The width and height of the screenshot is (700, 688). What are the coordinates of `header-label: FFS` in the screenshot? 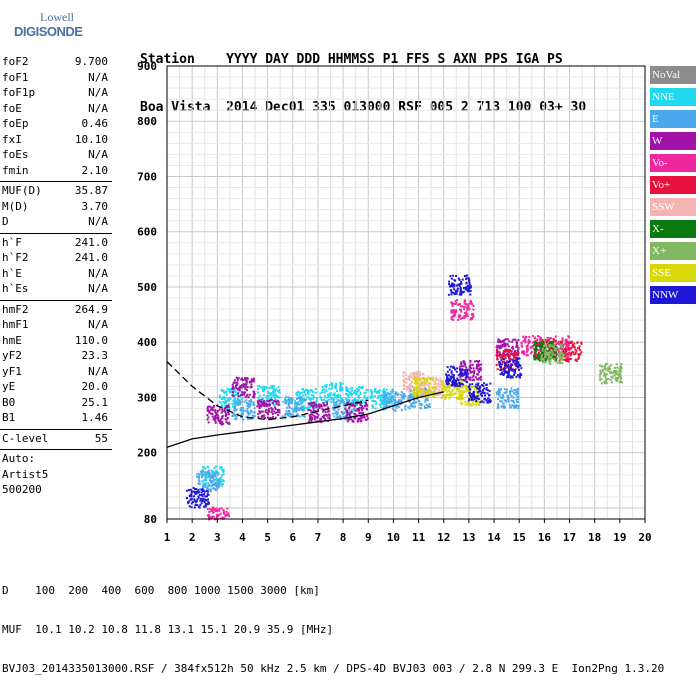 It's located at (422, 59).